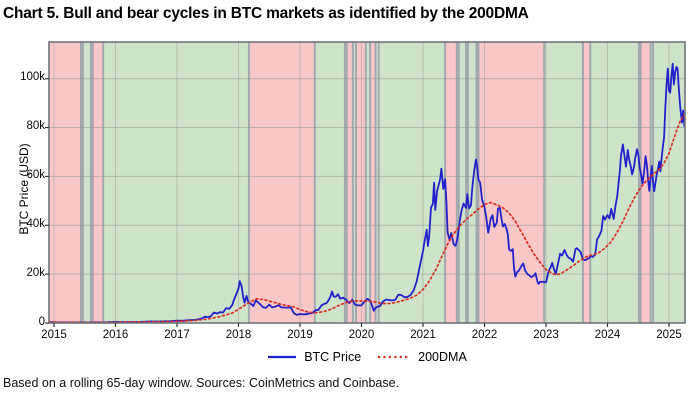 The image size is (691, 401). I want to click on legend-label-btc: BTC Price, so click(333, 357).